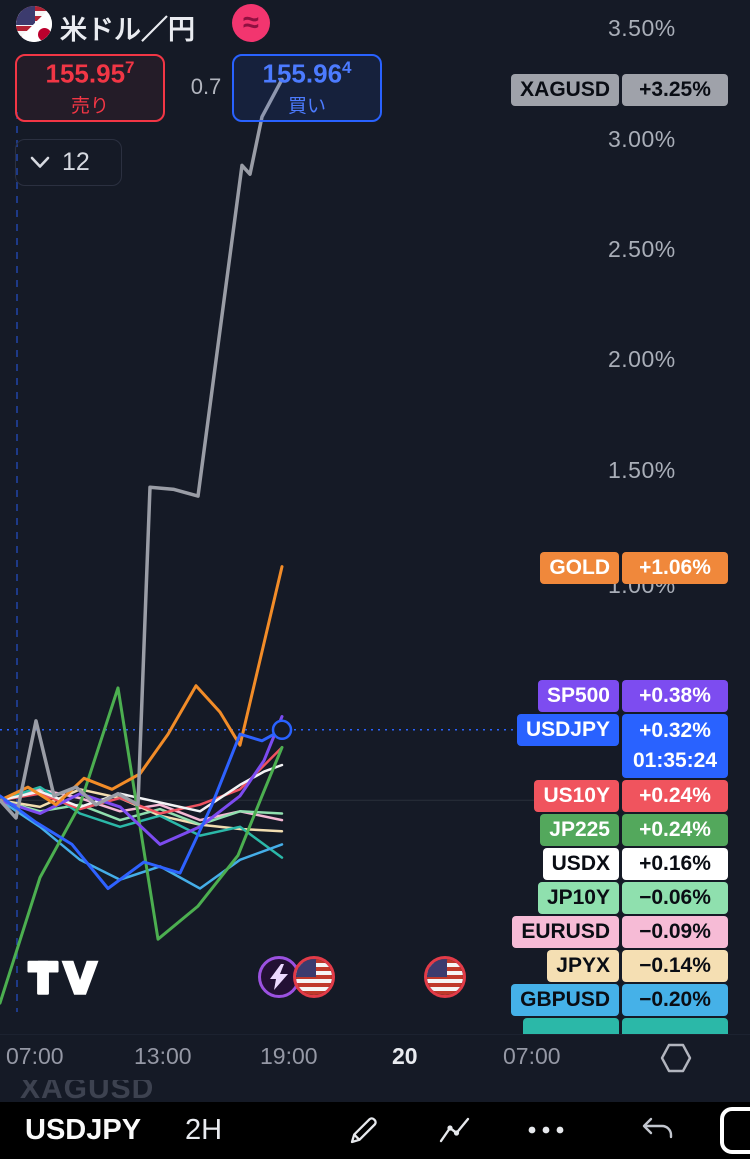 This screenshot has height=1159, width=750. What do you see at coordinates (206, 86) in the screenshot?
I see `spread-value: 0.7` at bounding box center [206, 86].